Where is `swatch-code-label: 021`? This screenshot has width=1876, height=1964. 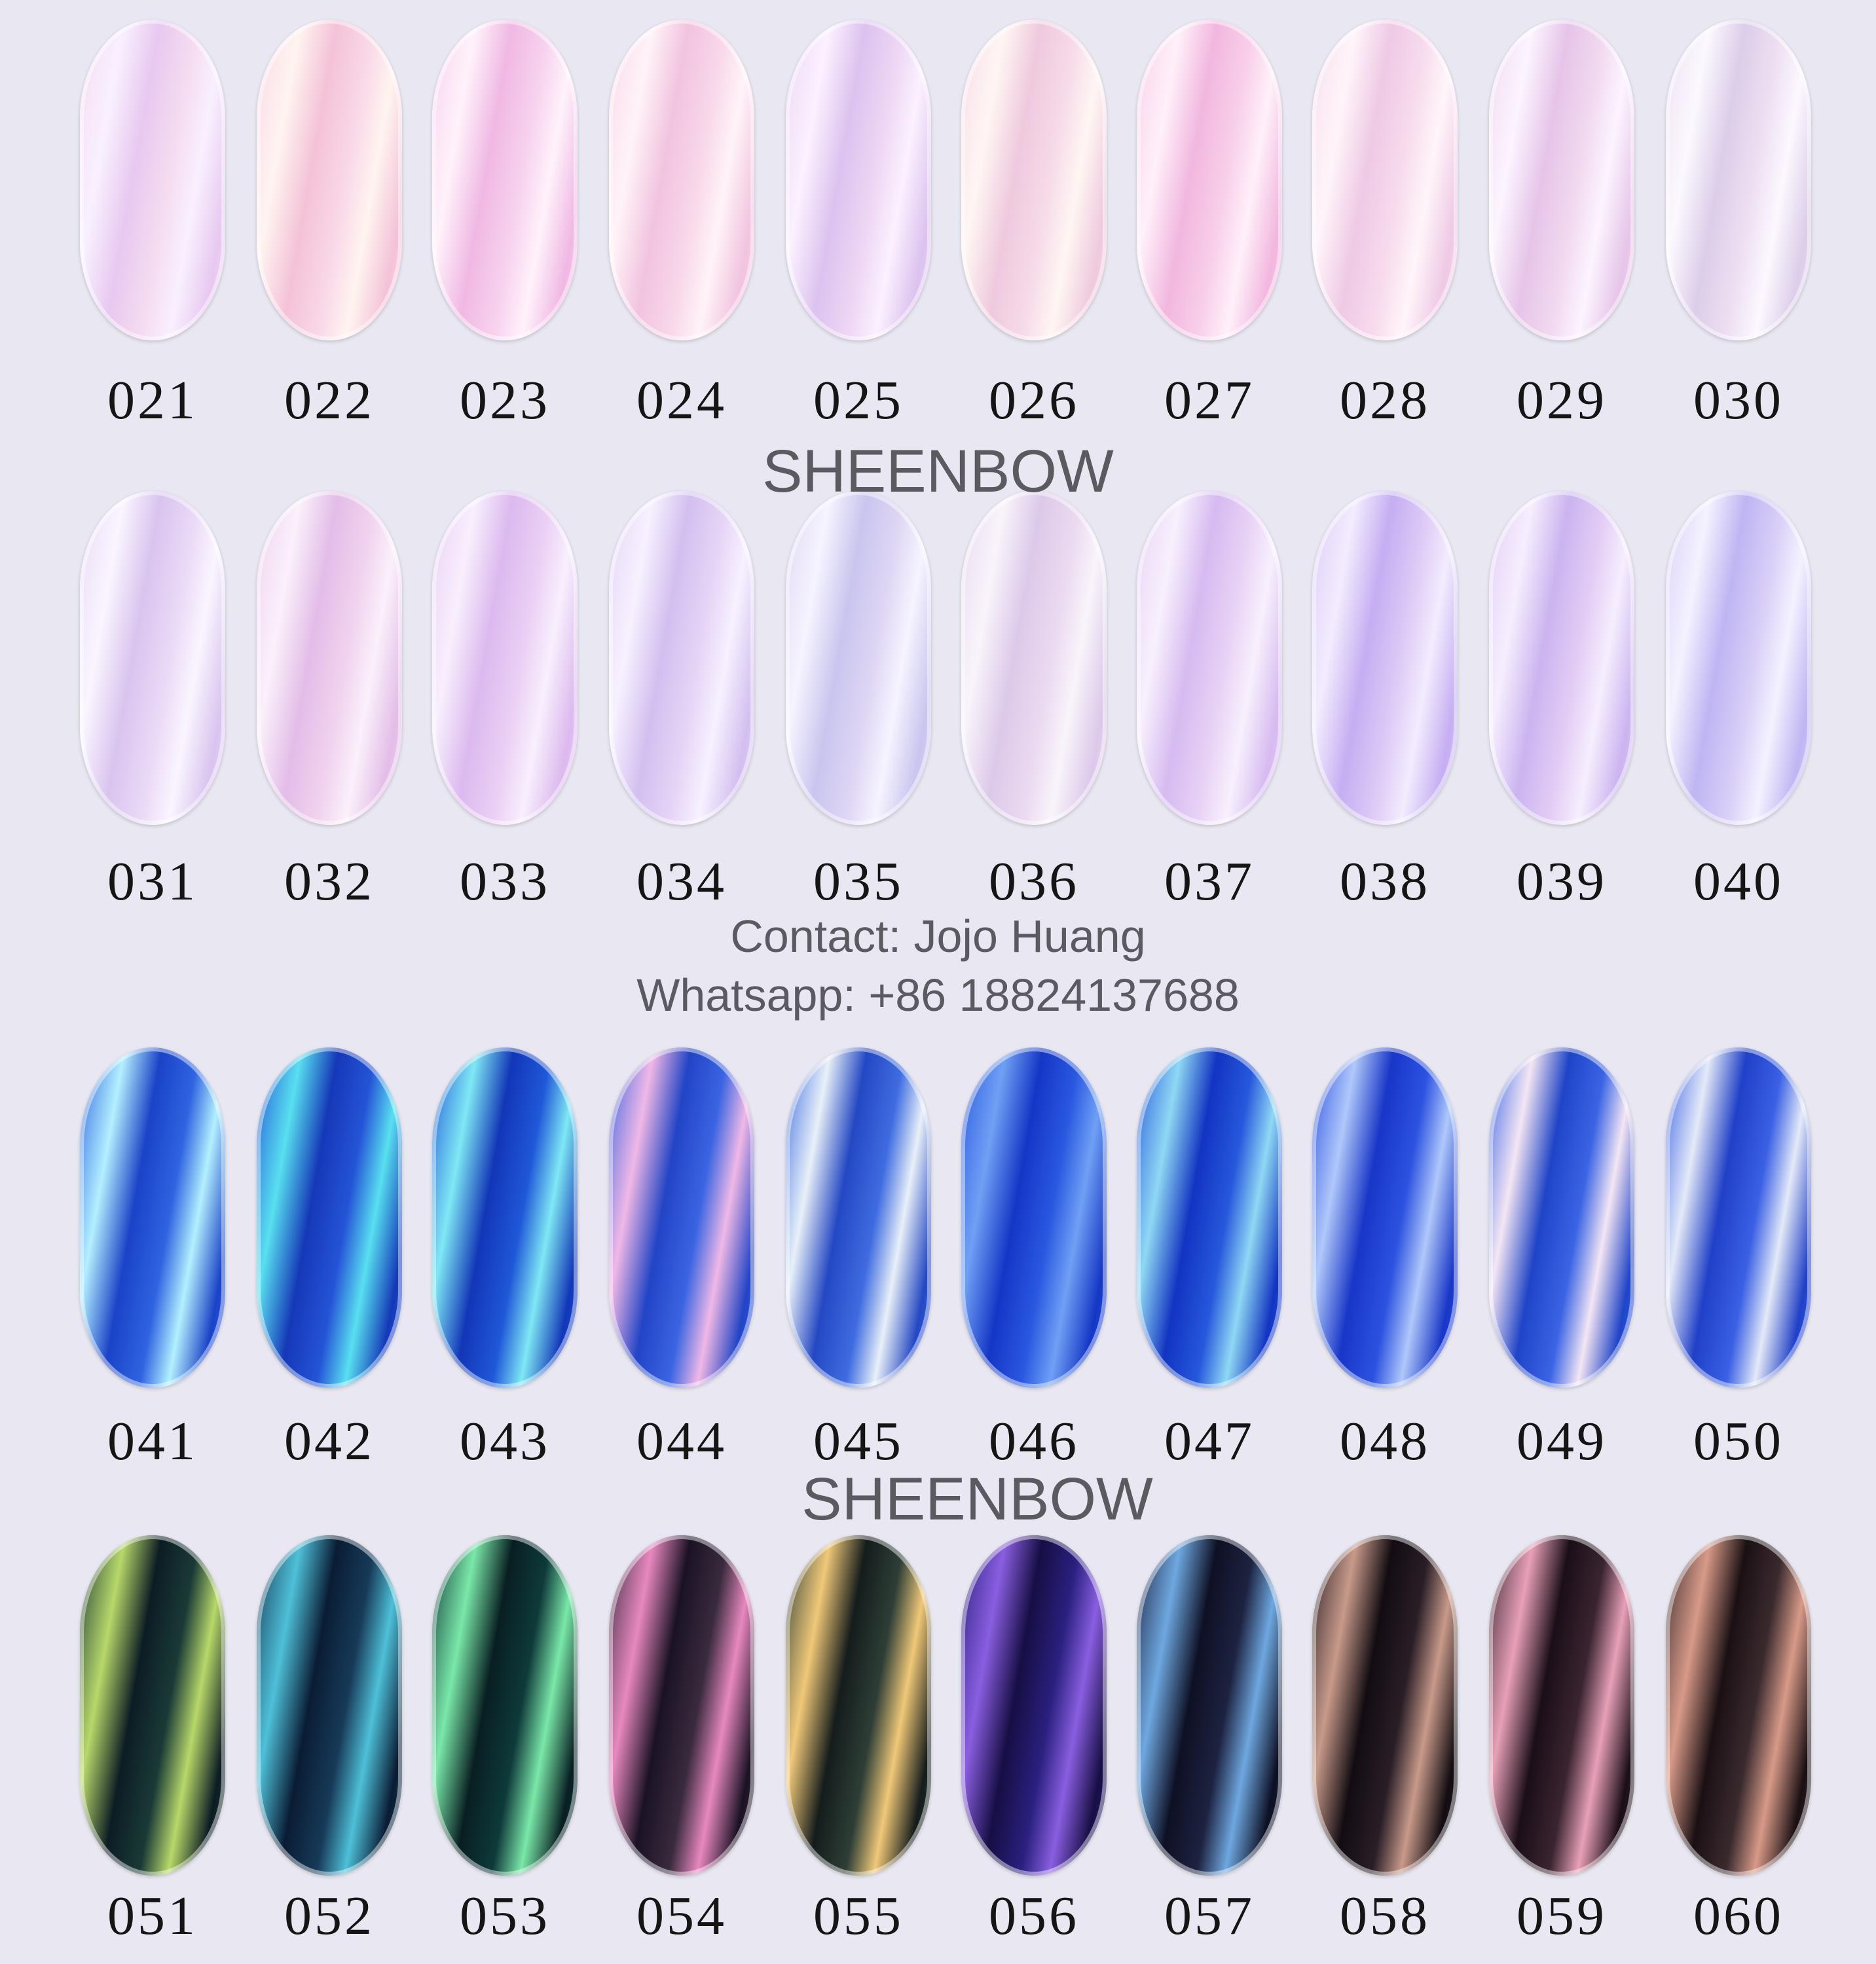
swatch-code-label: 021 is located at coordinates (153, 400).